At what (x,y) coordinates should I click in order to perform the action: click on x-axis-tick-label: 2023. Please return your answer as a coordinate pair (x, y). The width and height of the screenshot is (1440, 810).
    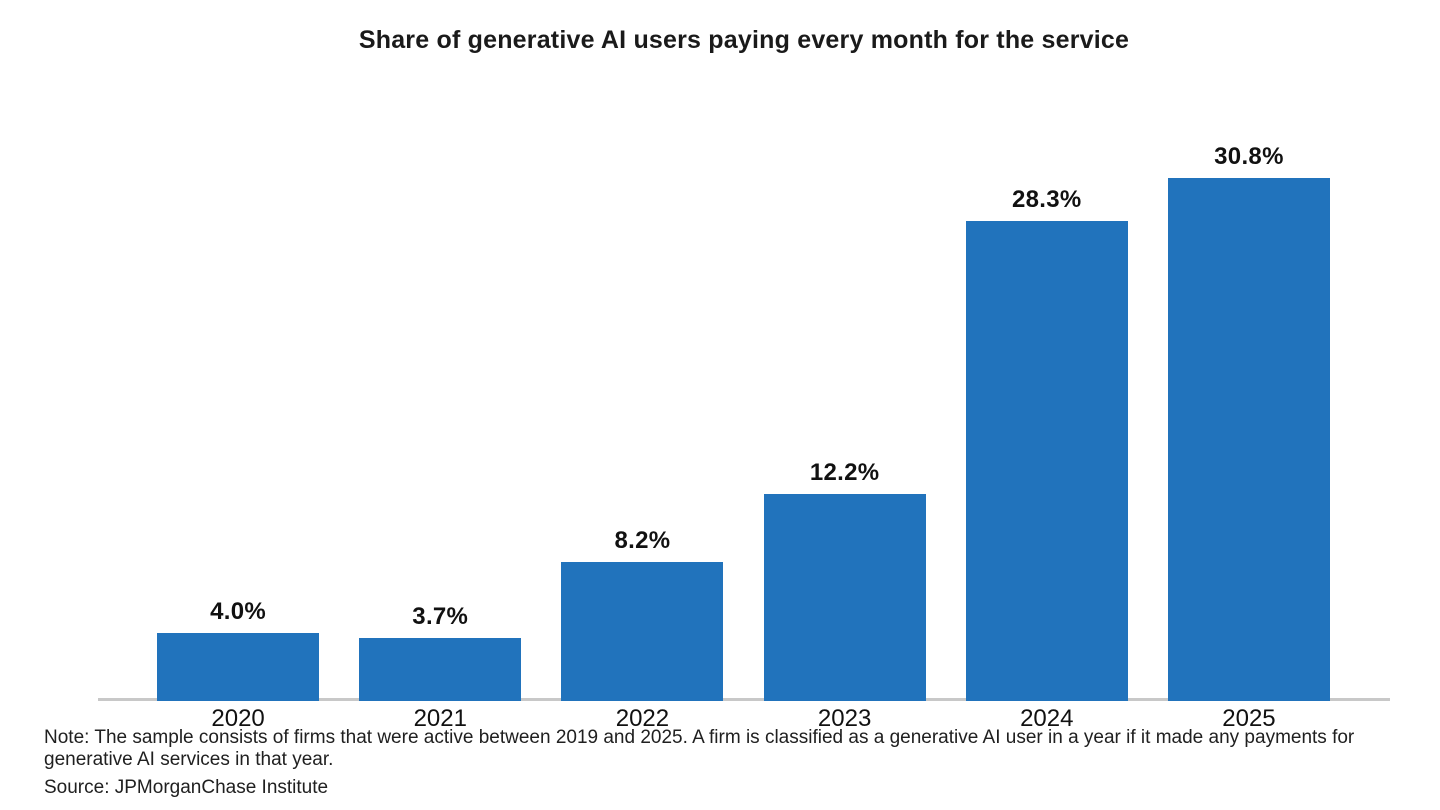
    Looking at the image, I should click on (844, 718).